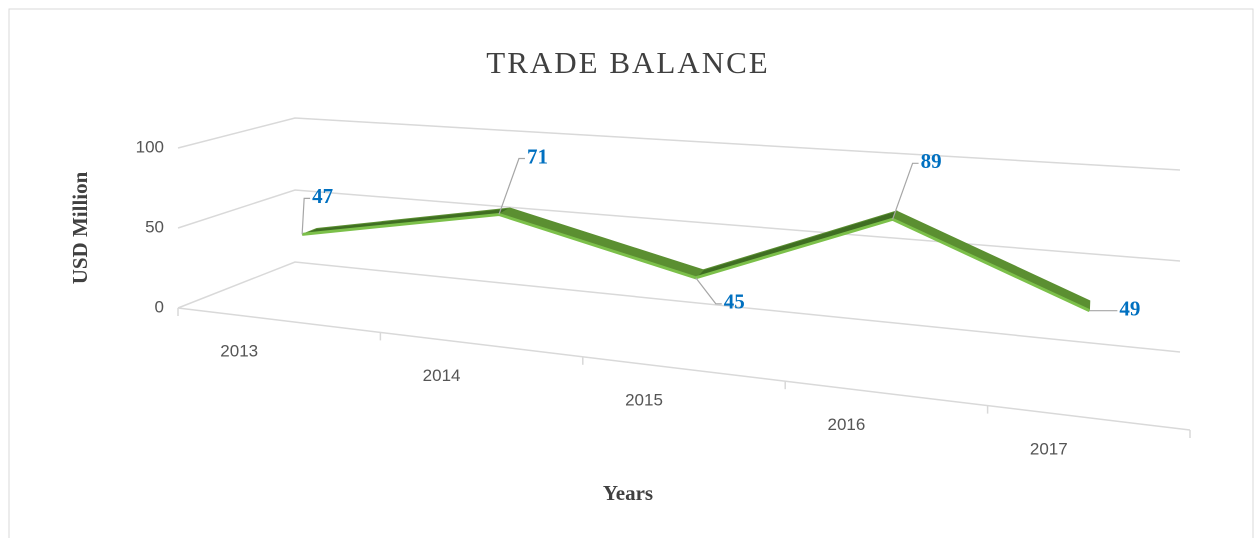 The image size is (1255, 538). Describe the element at coordinates (1049, 448) in the screenshot. I see `x-tick-label: 2017` at that location.